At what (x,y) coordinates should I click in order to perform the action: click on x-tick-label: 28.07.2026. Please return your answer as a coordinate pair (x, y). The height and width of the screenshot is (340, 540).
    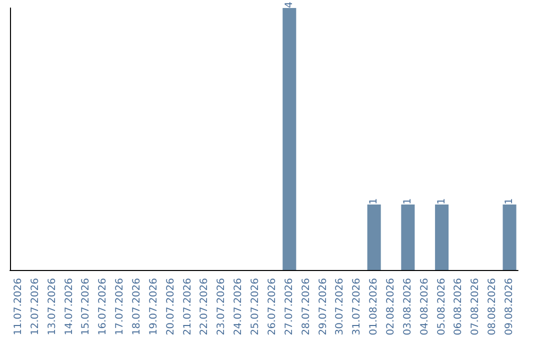
    Looking at the image, I should click on (306, 307).